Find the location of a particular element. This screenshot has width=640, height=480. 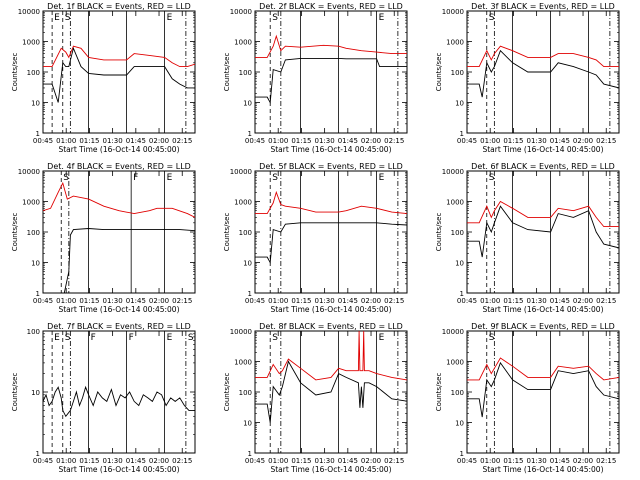

chart-title: Det. 4f BLACK = Events, RED = LLD is located at coordinates (119, 166).